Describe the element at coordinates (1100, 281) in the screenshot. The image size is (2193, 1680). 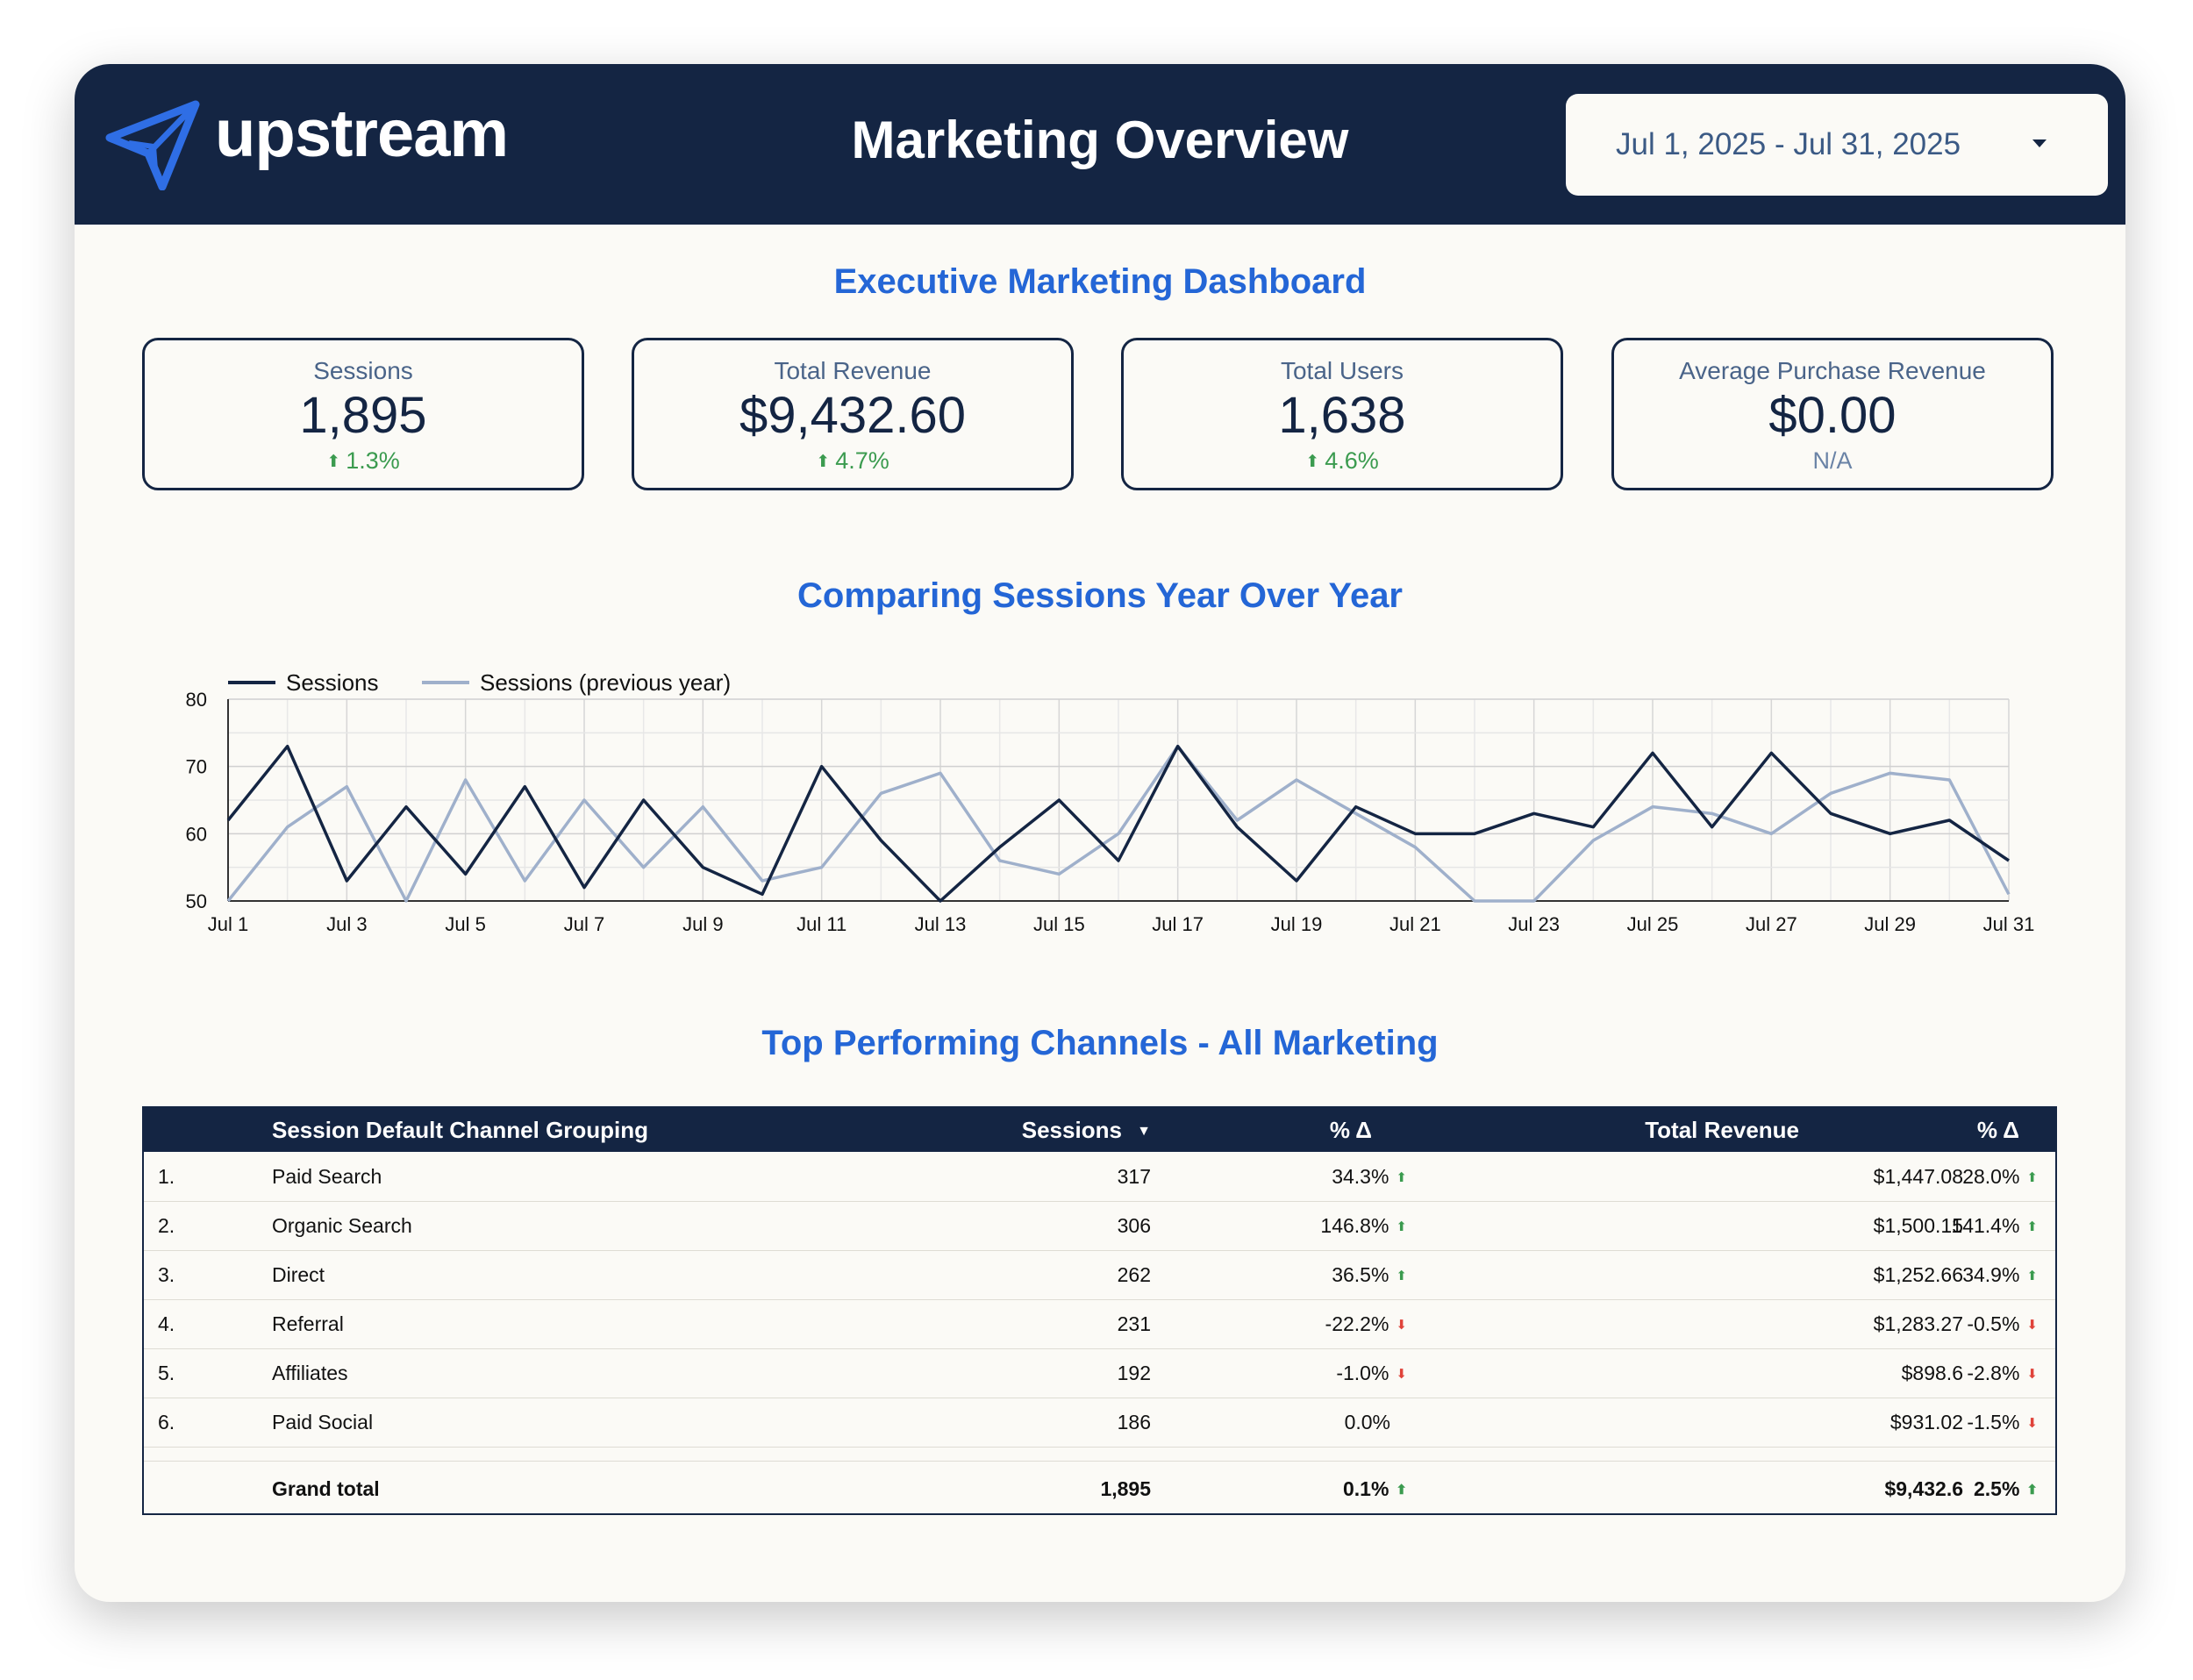
I see `dashboard-title: Executive Marketing Dashboard` at that location.